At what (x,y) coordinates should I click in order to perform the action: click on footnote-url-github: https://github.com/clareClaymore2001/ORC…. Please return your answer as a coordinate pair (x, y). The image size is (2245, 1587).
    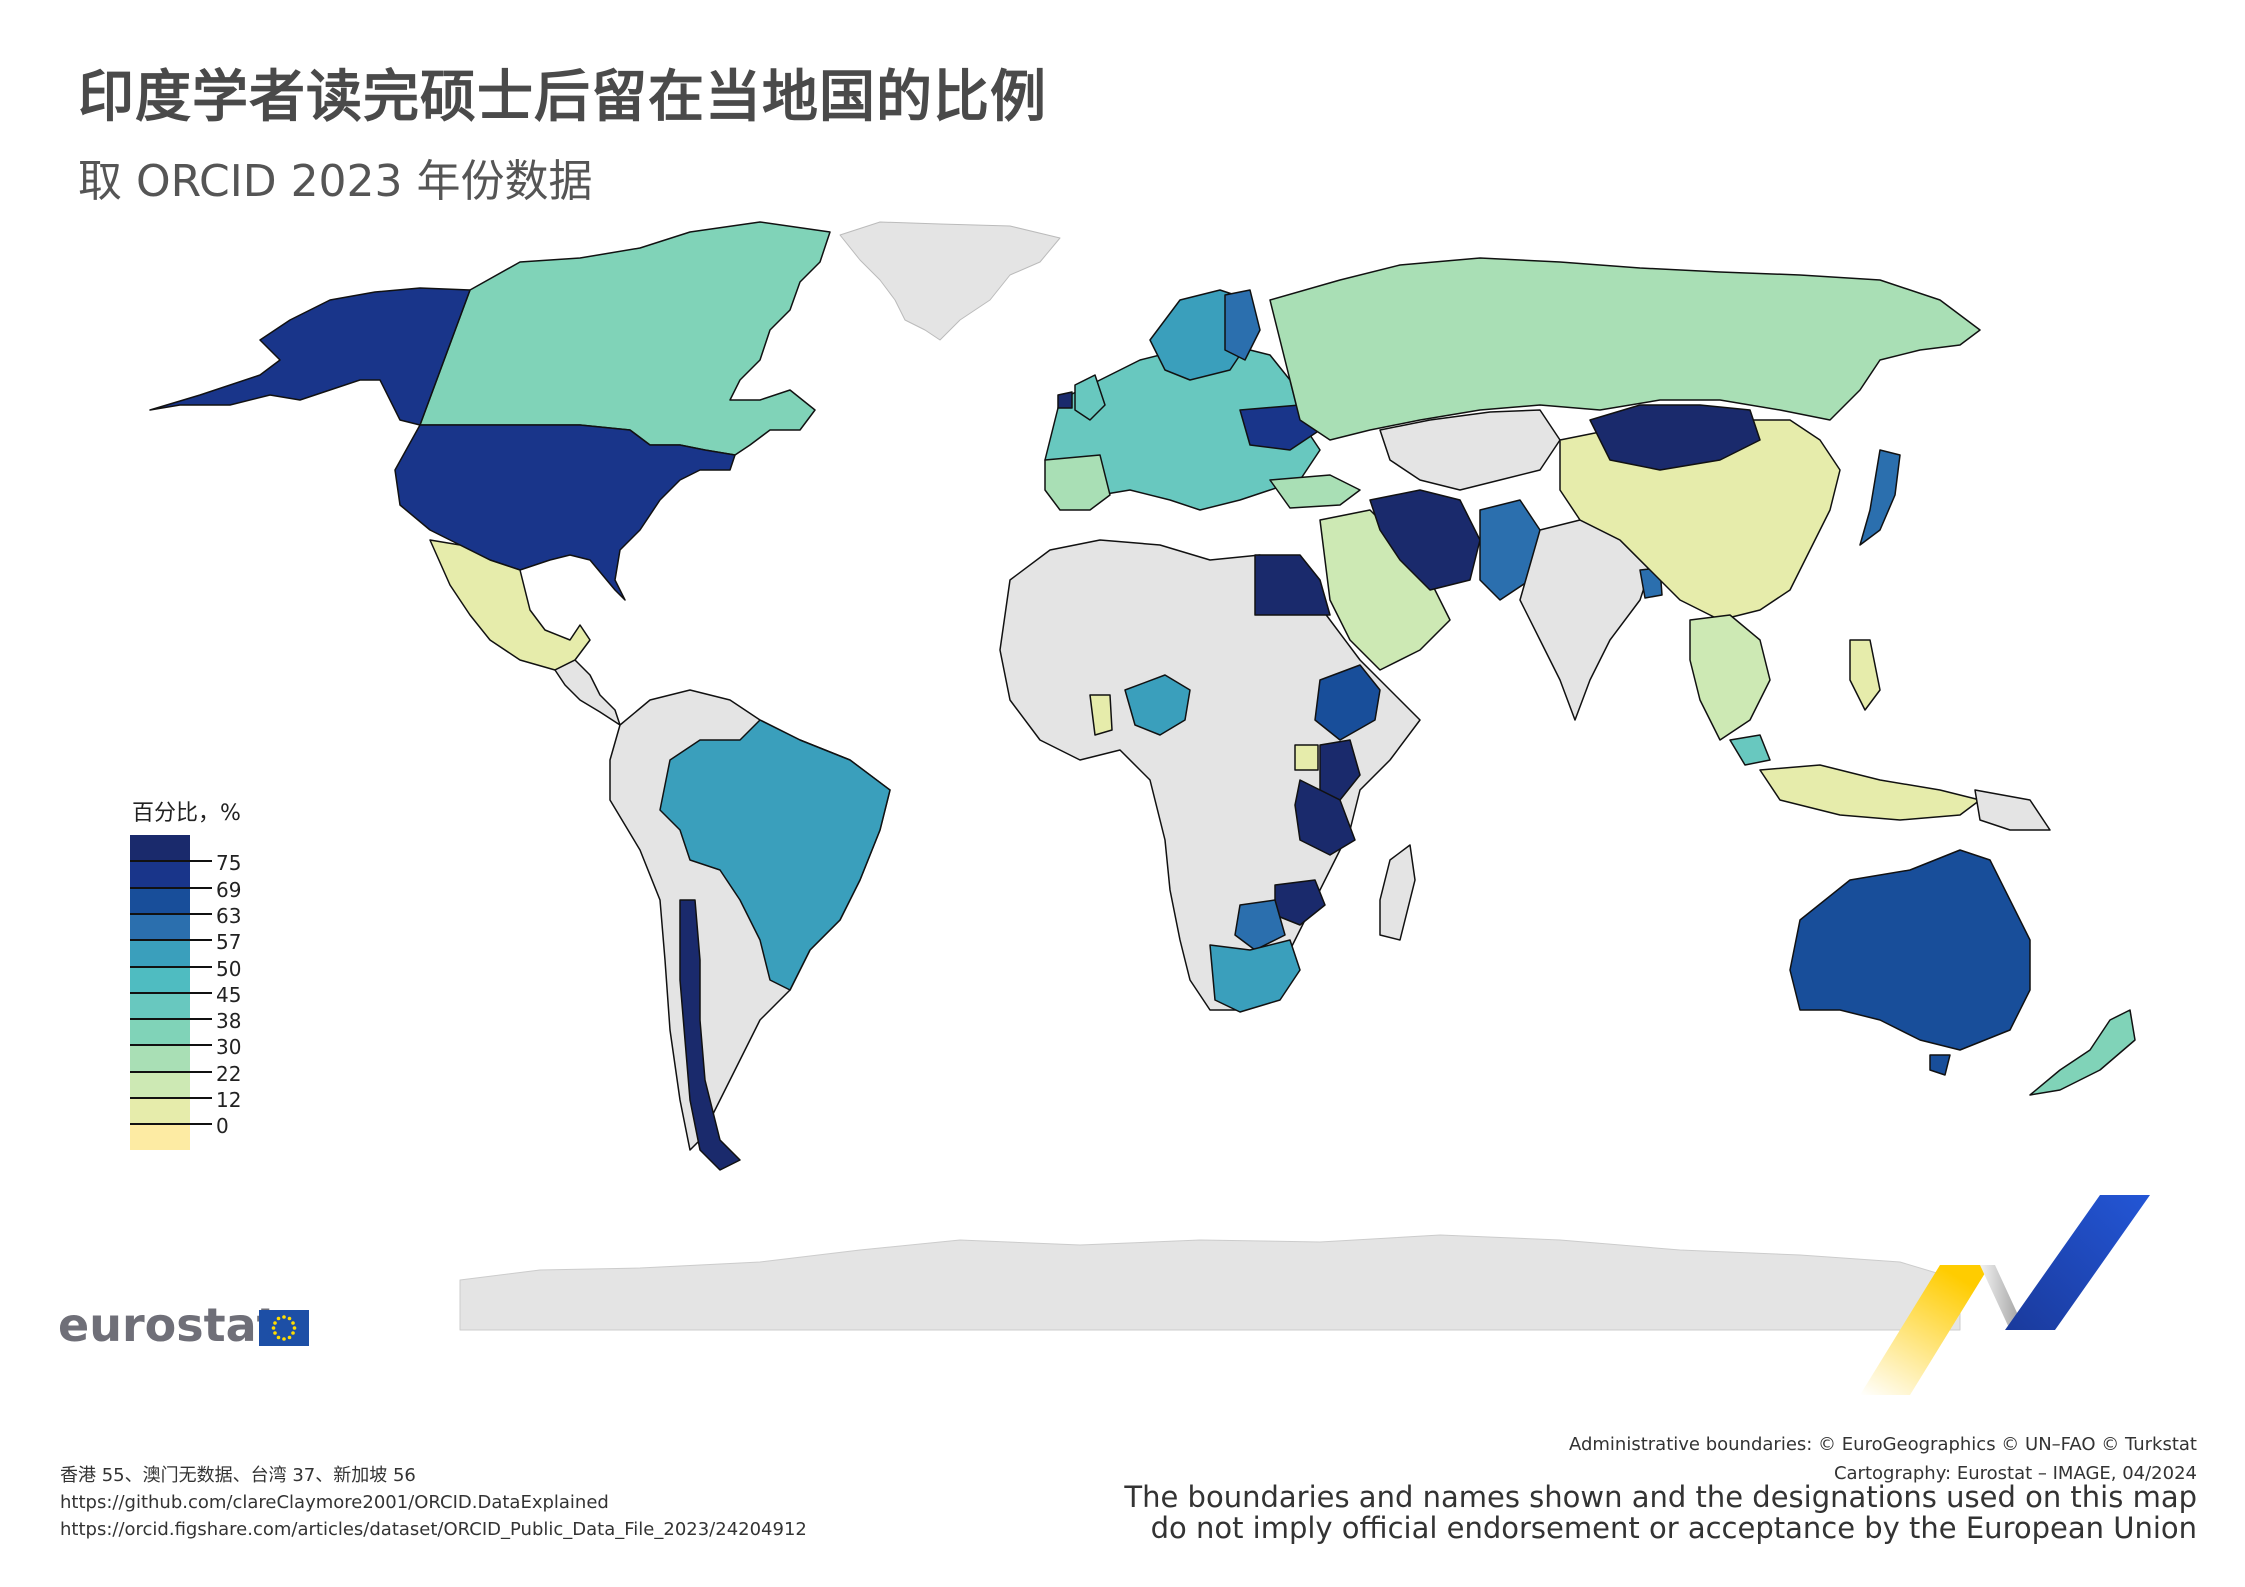
    Looking at the image, I should click on (334, 1502).